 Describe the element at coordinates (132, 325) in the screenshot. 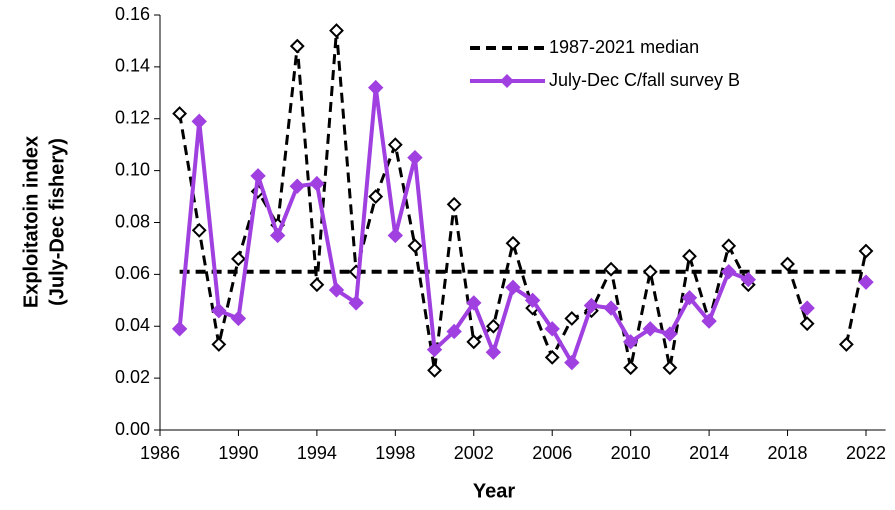

I see `y-tick-label: 0.04` at that location.